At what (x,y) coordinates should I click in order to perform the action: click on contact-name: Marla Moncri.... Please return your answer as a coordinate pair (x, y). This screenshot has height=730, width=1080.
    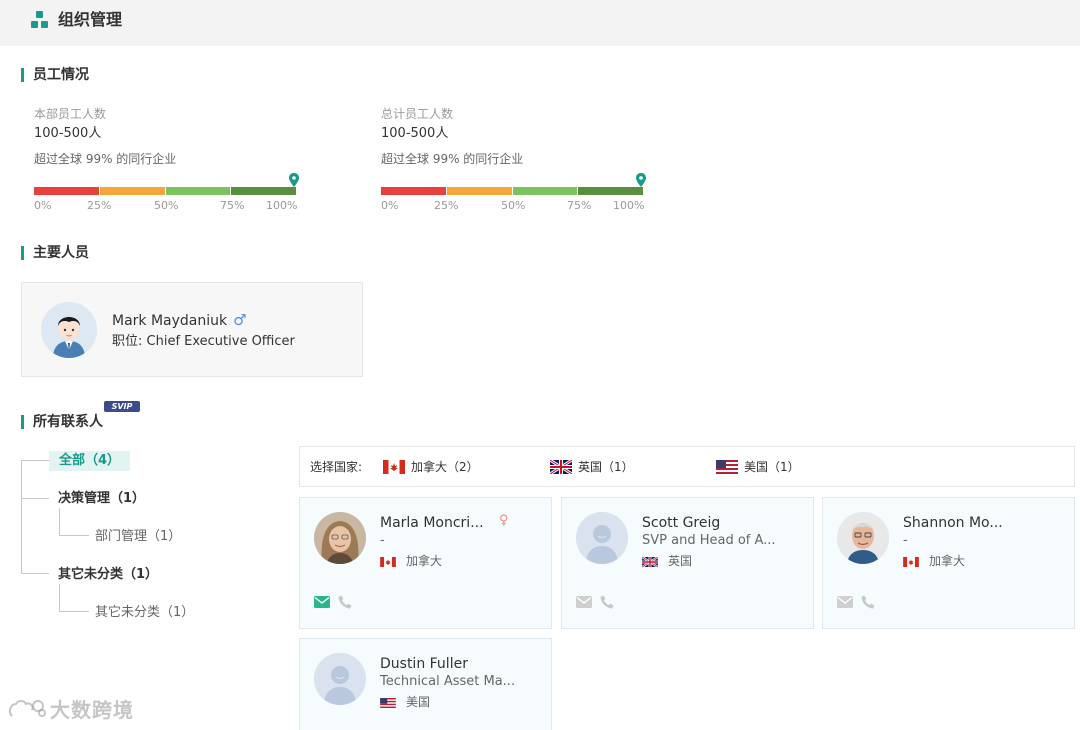
    Looking at the image, I should click on (432, 523).